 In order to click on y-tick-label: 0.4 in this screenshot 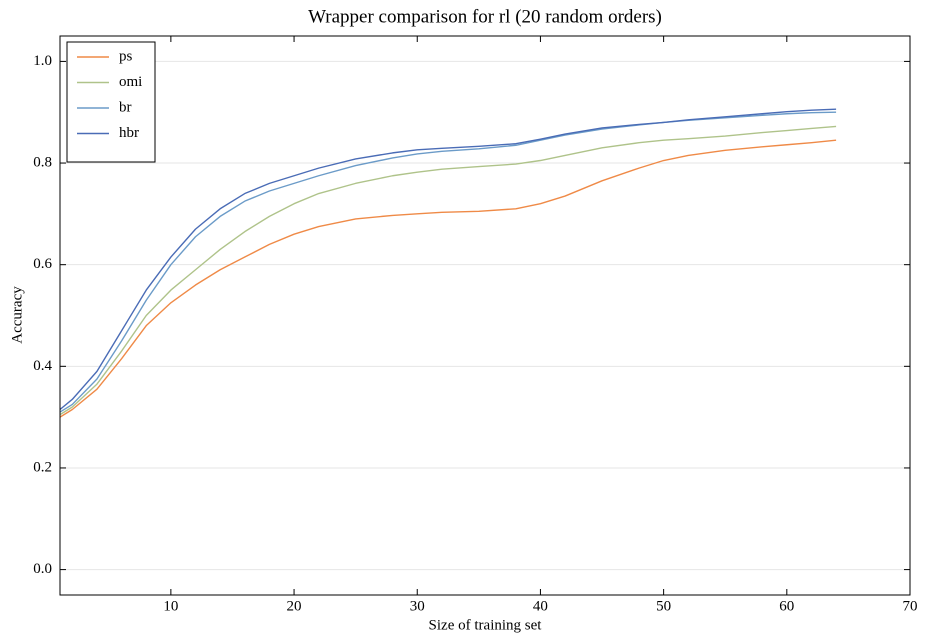, I will do `click(42, 366)`.